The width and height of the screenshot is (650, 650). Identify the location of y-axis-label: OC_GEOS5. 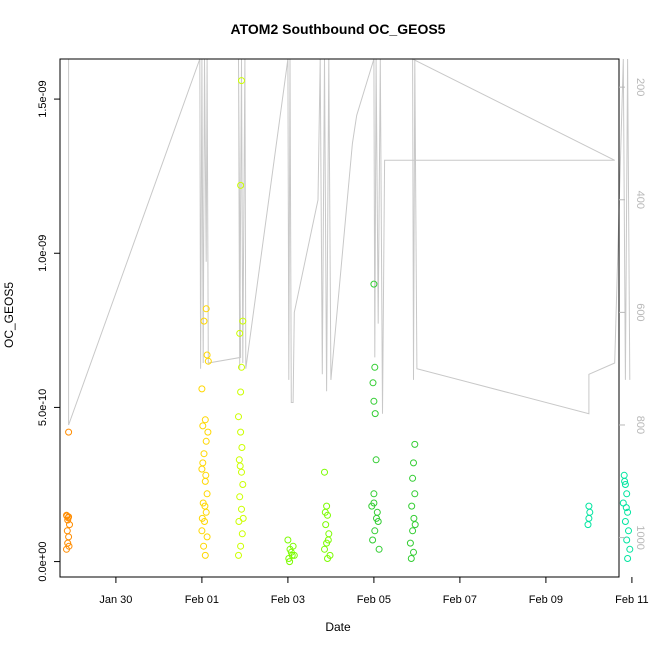
(9, 315).